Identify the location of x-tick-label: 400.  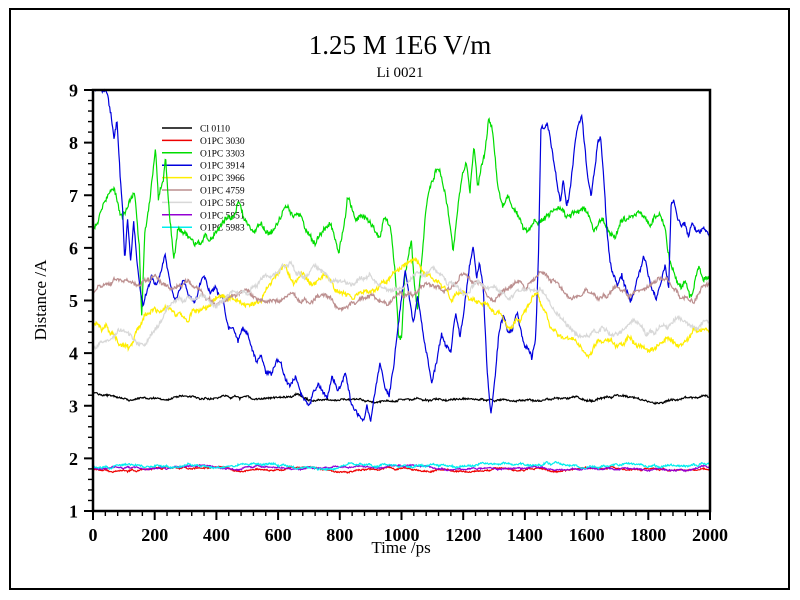
(216, 535).